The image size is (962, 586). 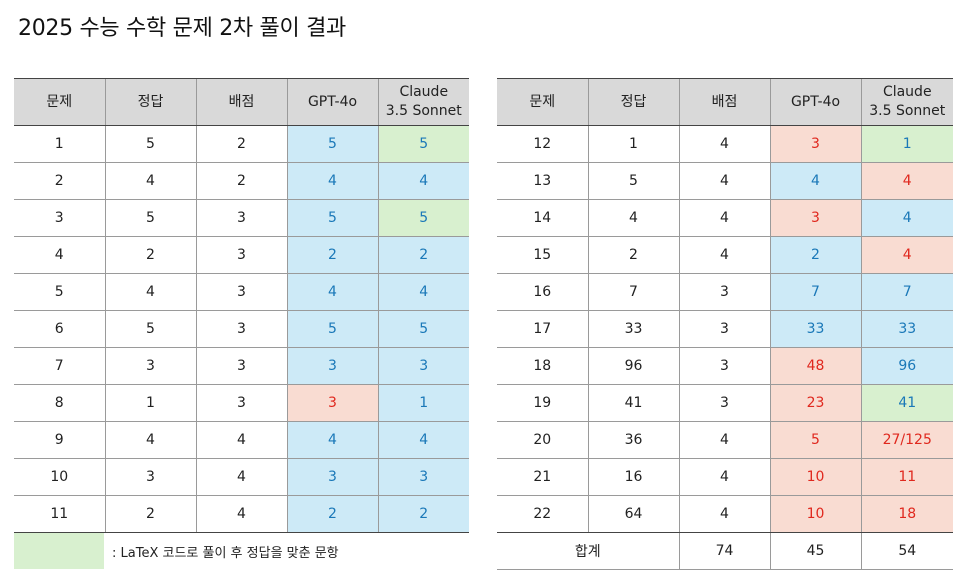 What do you see at coordinates (633, 329) in the screenshot?
I see `cell-answer: 33` at bounding box center [633, 329].